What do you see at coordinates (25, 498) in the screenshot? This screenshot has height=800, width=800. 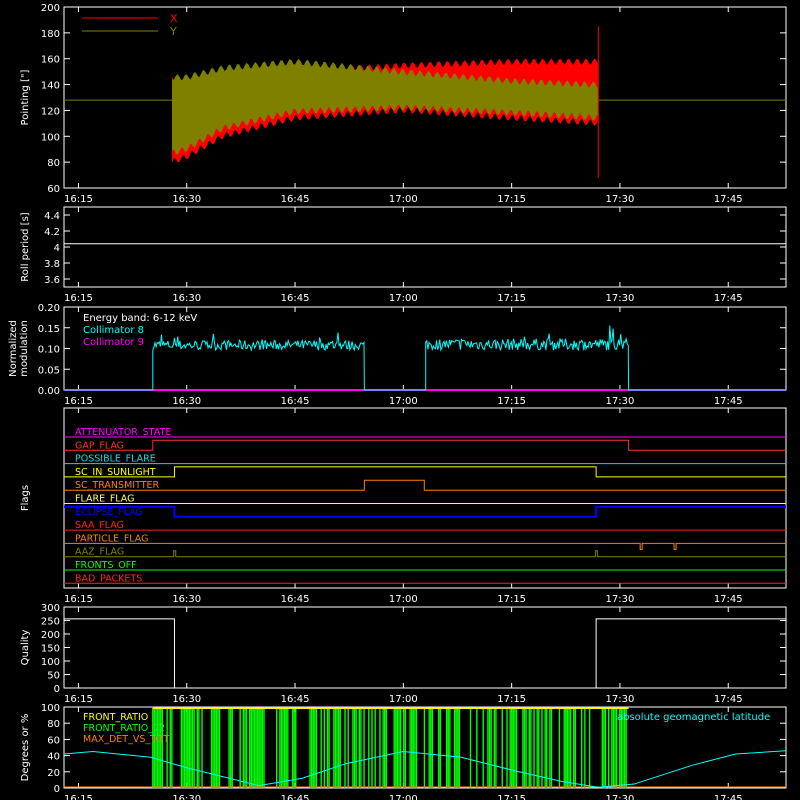 I see `y-axis-label: Flags` at bounding box center [25, 498].